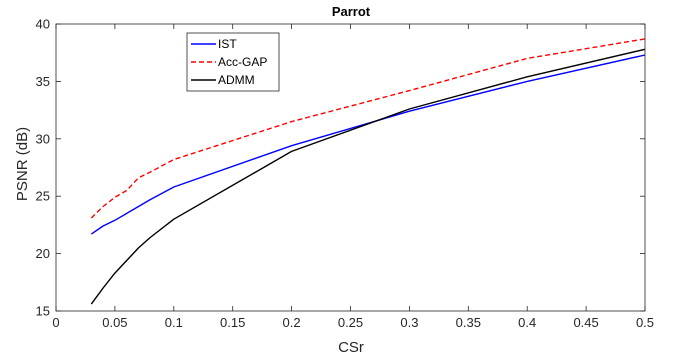 Image resolution: width=682 pixels, height=355 pixels. What do you see at coordinates (43, 196) in the screenshot?
I see `y-tick-label: 25` at bounding box center [43, 196].